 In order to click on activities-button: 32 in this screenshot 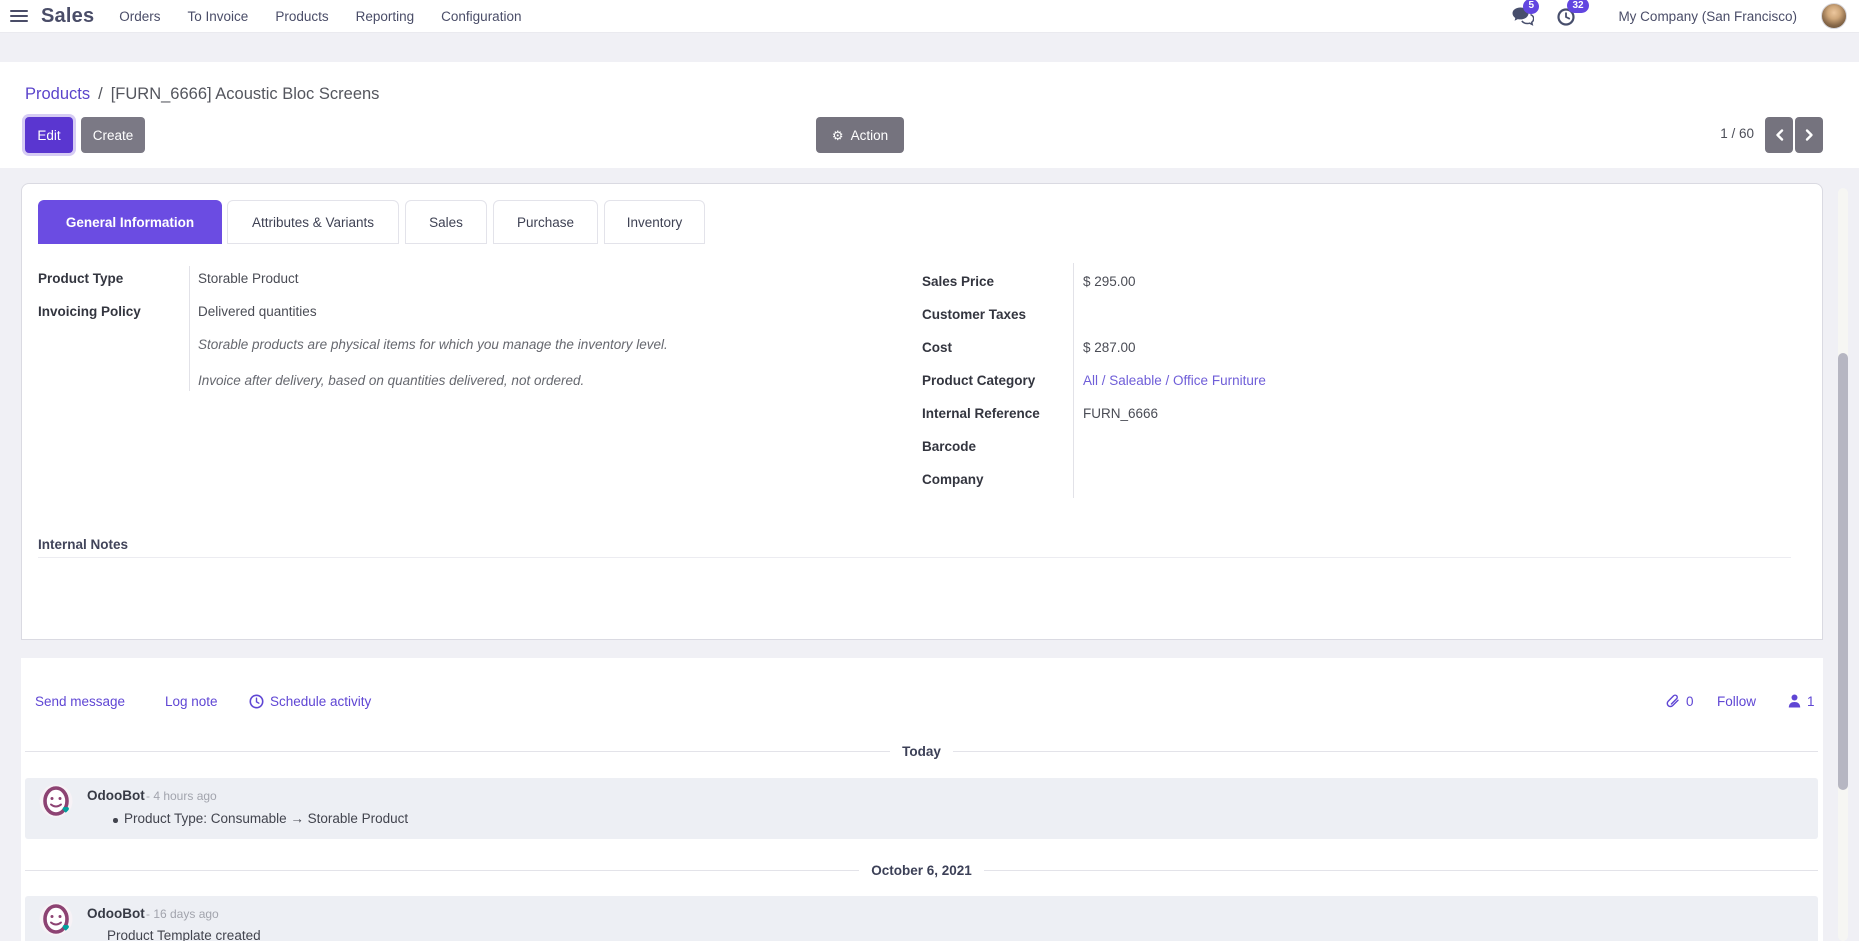, I will do `click(1572, 13)`.